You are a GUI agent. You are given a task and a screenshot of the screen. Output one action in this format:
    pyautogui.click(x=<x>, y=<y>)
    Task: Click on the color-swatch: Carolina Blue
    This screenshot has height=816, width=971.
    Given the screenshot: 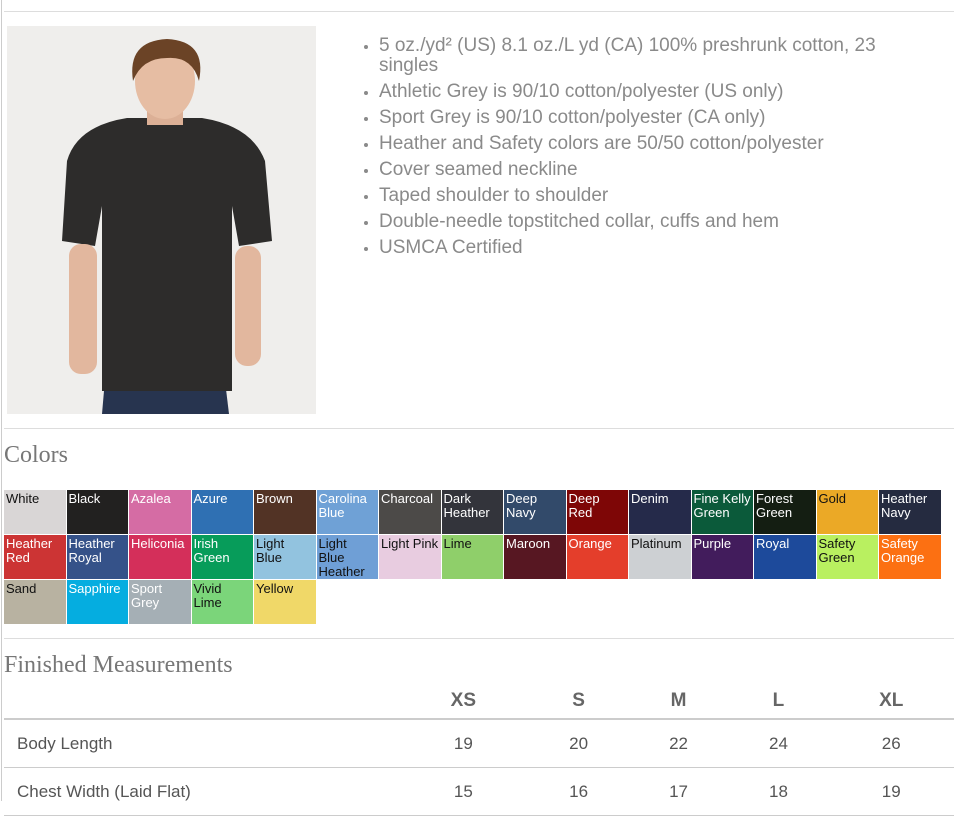 What is the action you would take?
    pyautogui.click(x=347, y=512)
    